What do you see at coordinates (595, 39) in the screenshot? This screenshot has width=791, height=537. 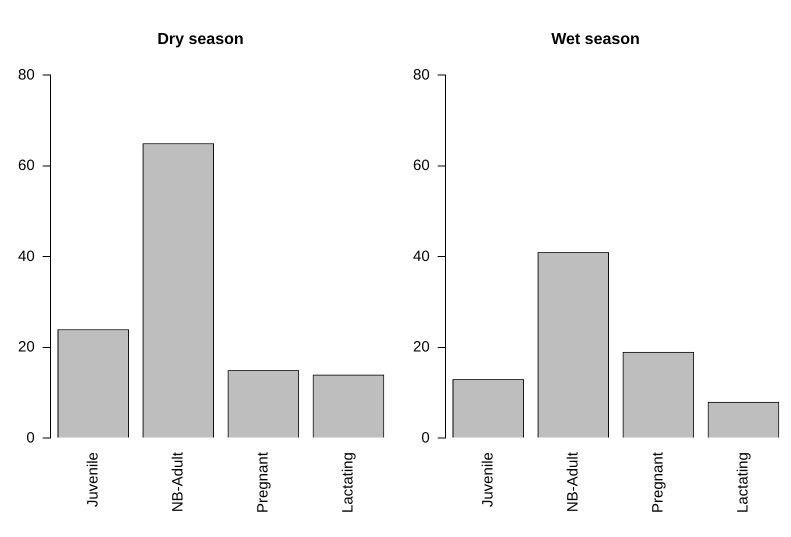 I see `chart-title: Wet season` at bounding box center [595, 39].